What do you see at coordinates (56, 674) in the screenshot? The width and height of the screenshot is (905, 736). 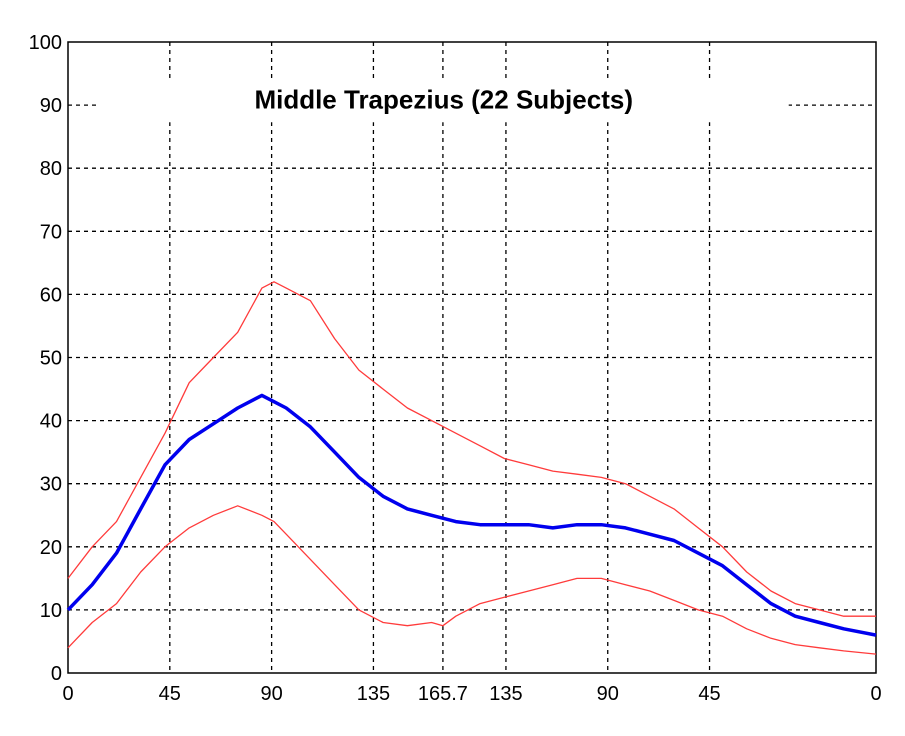 I see `y-tick-label: 0` at bounding box center [56, 674].